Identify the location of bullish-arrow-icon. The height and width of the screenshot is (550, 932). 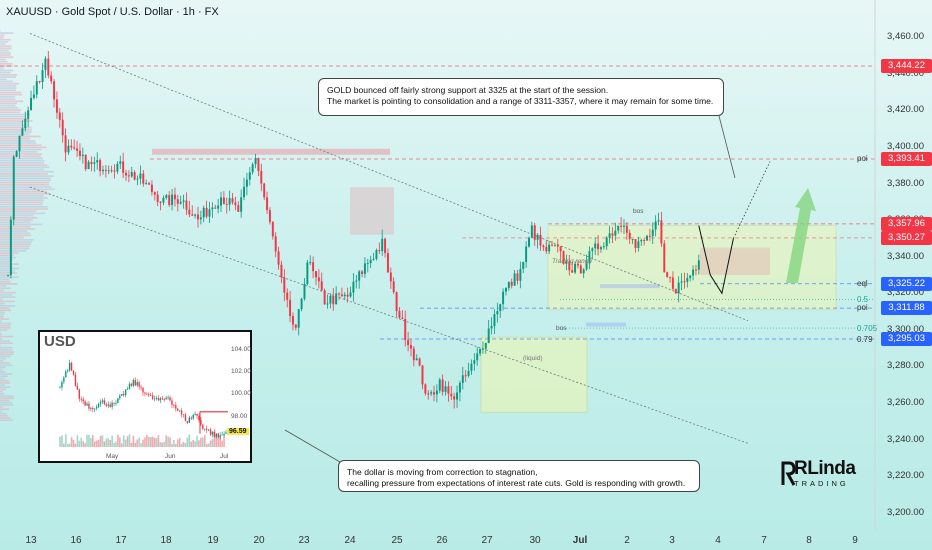
(801, 235).